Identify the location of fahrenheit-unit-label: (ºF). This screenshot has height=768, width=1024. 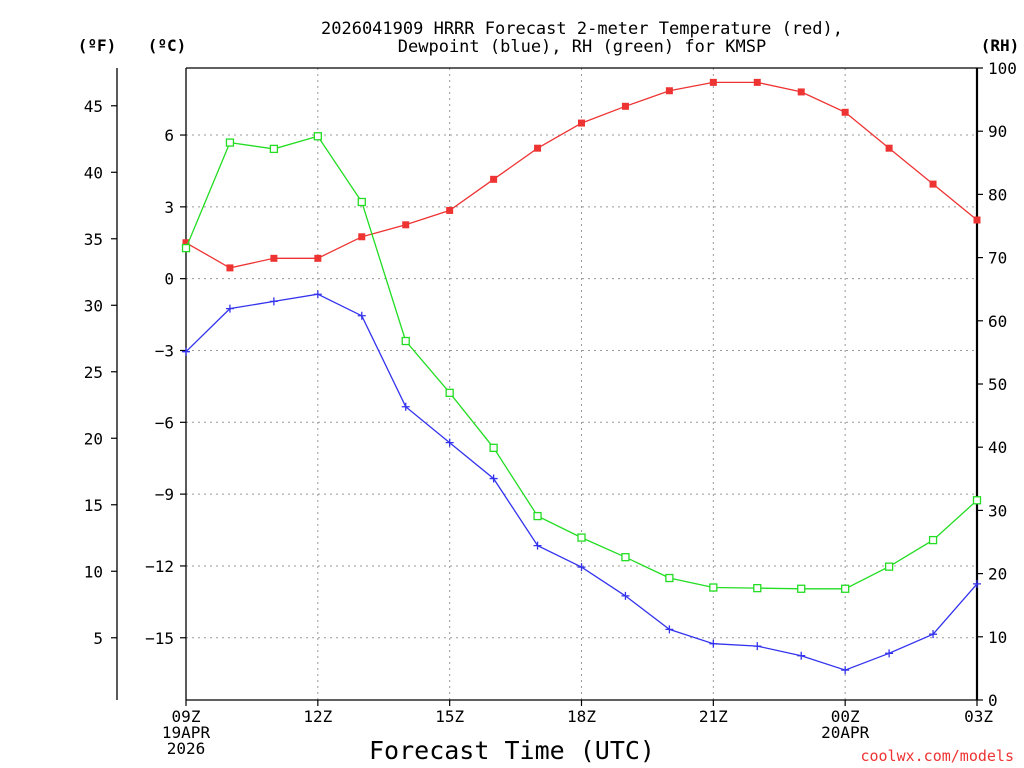
(97, 45).